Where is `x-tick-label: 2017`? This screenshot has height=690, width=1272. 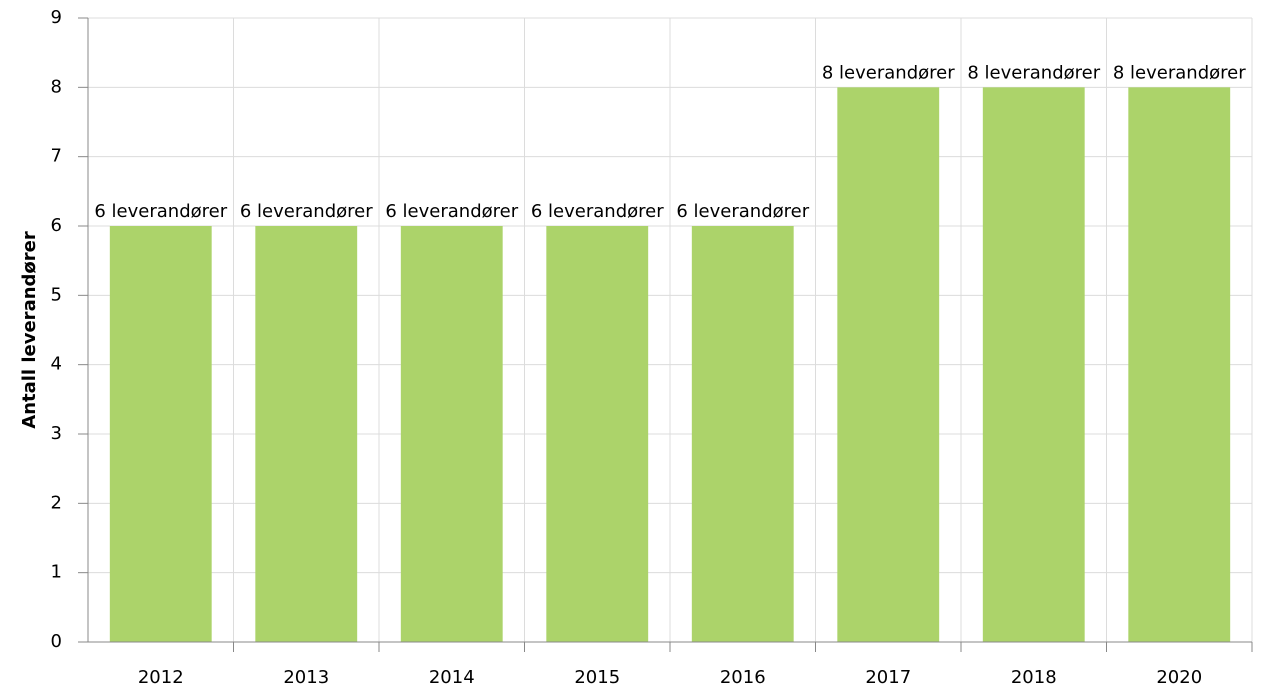
x-tick-label: 2017 is located at coordinates (888, 677).